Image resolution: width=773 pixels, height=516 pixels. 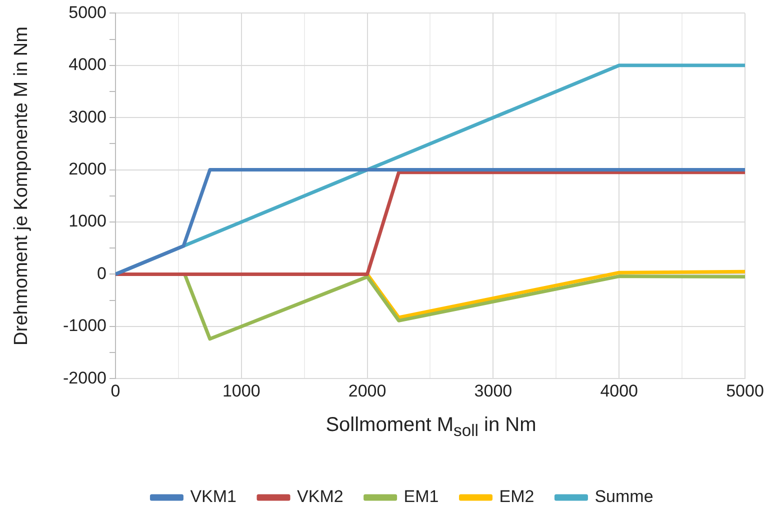 I want to click on legend-label: VKM2, so click(x=320, y=496).